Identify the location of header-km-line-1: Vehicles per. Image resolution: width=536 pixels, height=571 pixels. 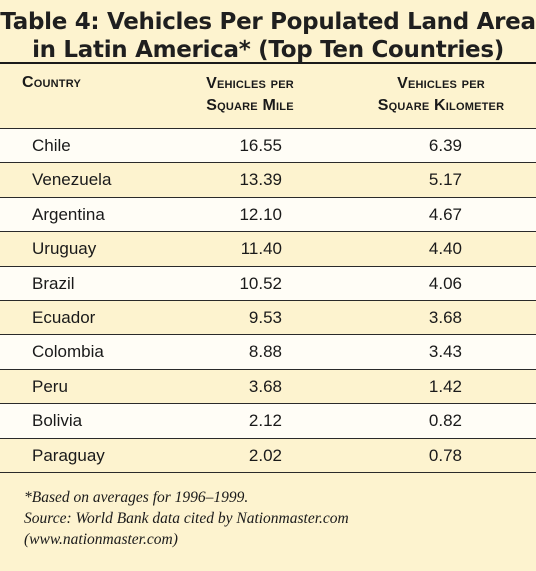
(441, 83).